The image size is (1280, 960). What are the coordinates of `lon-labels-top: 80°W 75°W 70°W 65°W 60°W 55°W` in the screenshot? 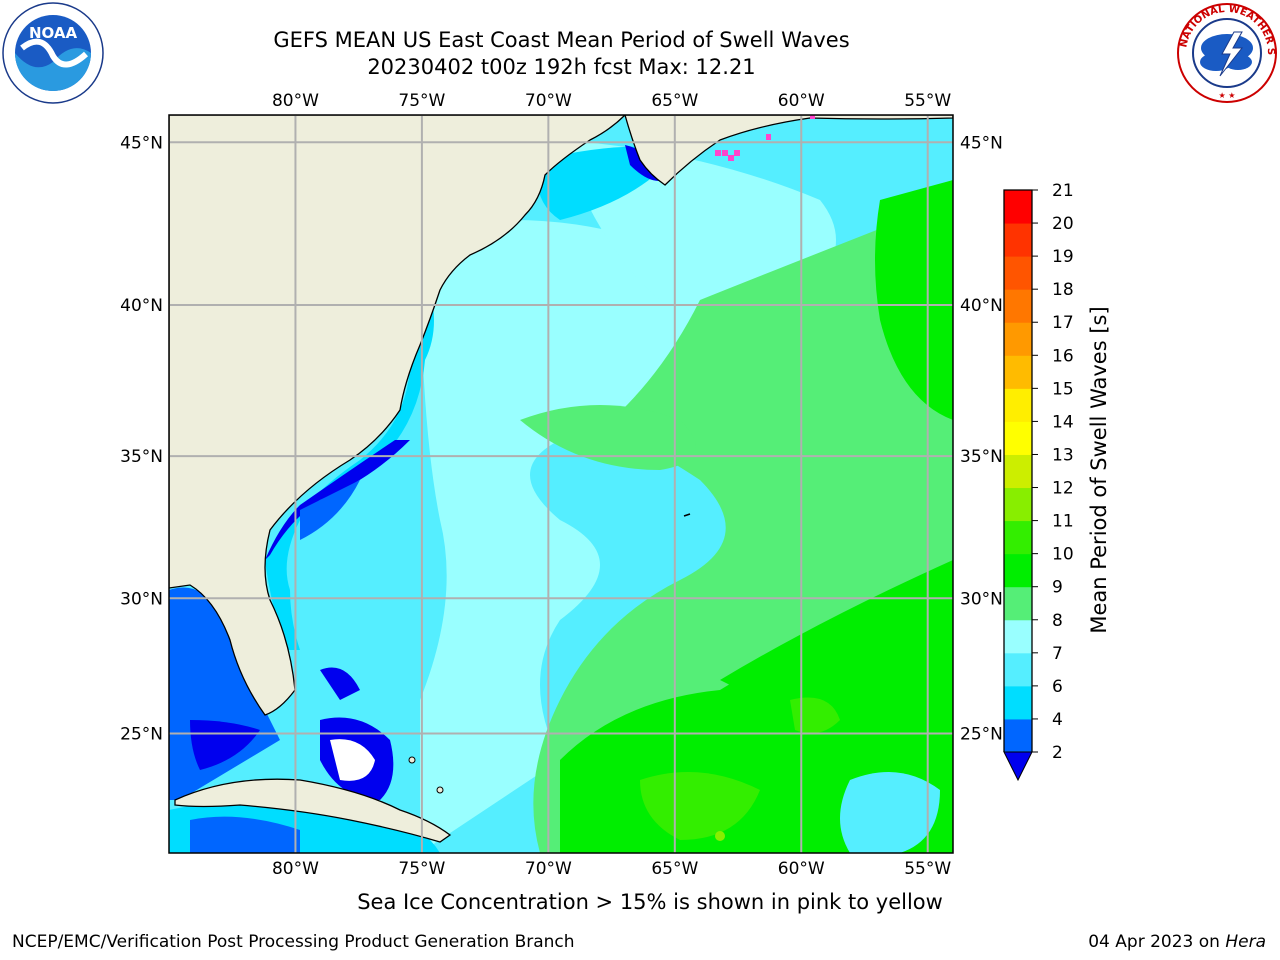 It's located at (611, 101).